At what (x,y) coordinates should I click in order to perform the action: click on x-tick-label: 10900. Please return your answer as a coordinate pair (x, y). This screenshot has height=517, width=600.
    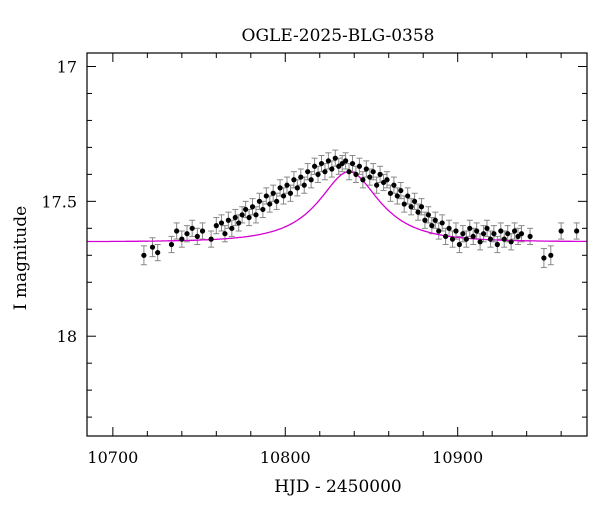
    Looking at the image, I should click on (457, 457).